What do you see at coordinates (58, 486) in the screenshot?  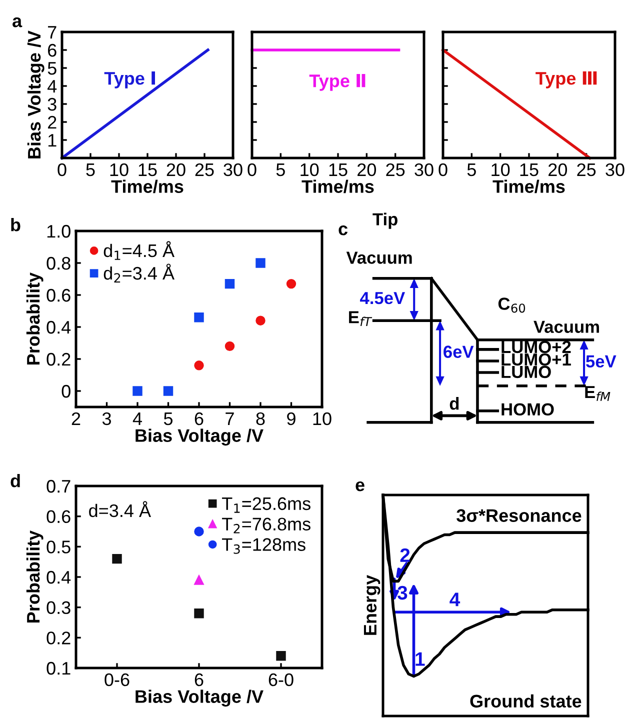 I see `y-tick-label: 0.7` at bounding box center [58, 486].